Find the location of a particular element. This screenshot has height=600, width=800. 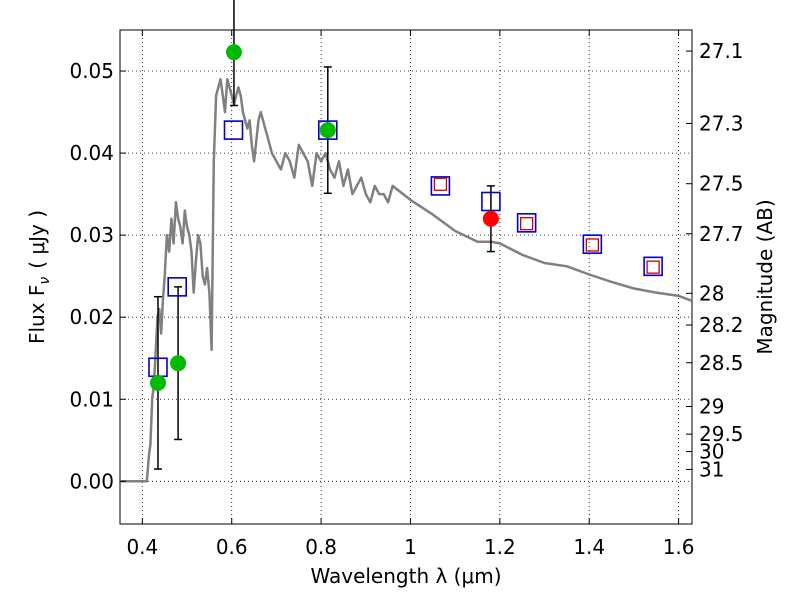

y-tick-label: 0.00 is located at coordinates (91, 481).